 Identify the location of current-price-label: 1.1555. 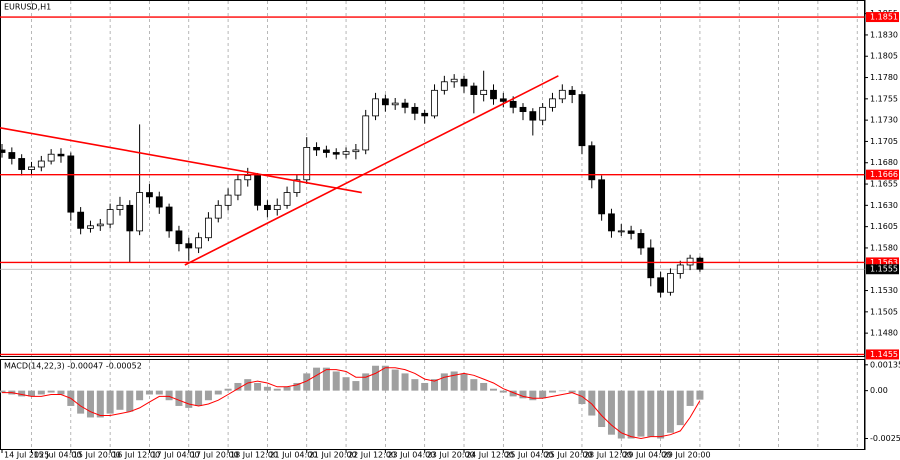
(884, 269).